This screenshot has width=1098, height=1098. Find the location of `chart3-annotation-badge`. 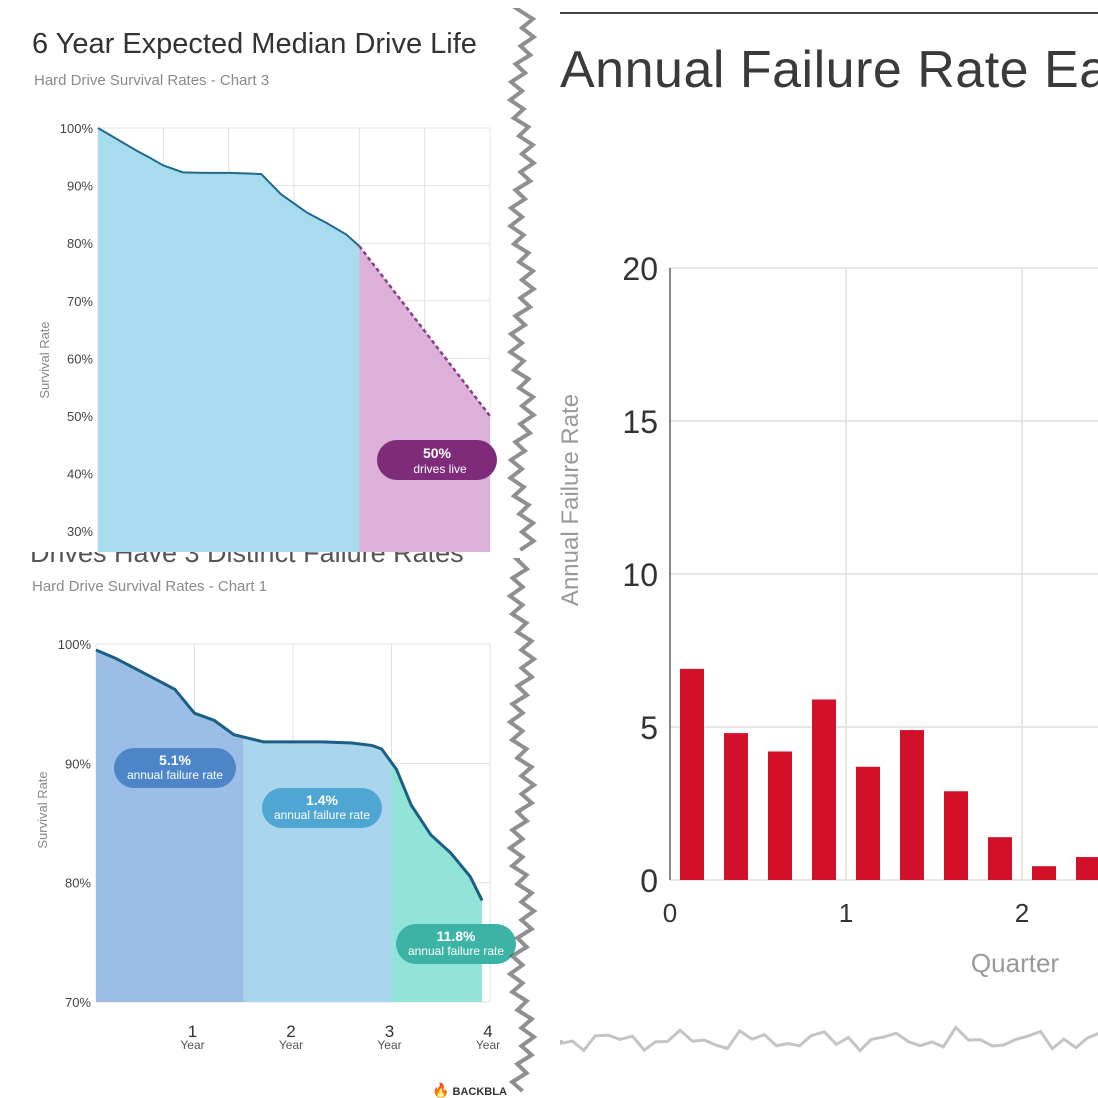

chart3-annotation-badge is located at coordinates (437, 460).